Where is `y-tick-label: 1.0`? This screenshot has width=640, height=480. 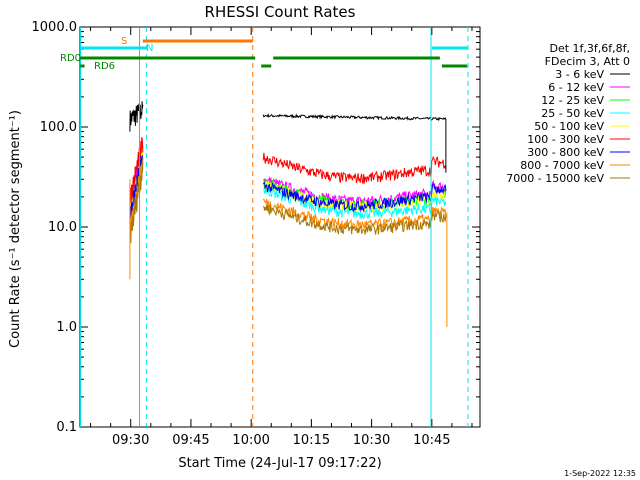
y-tick-label: 1.0 is located at coordinates (66, 327).